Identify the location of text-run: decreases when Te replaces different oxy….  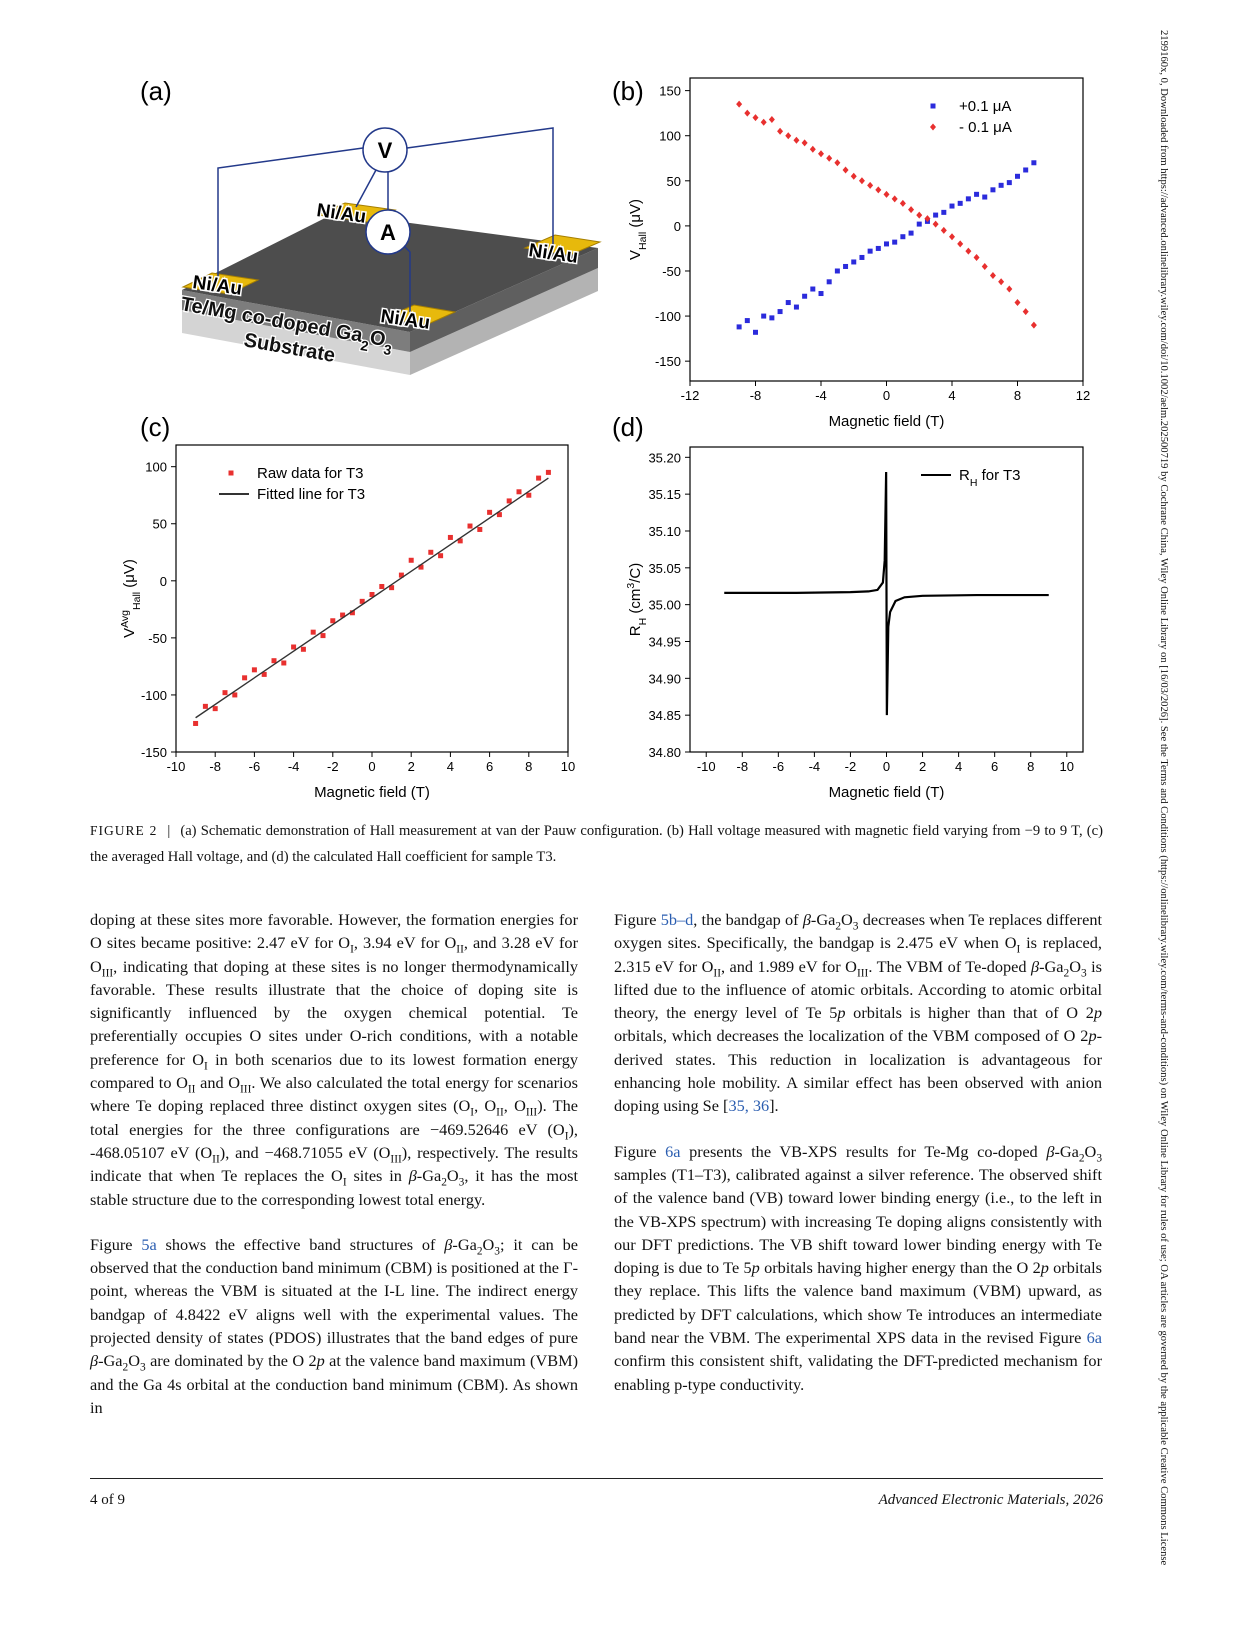
(858, 931).